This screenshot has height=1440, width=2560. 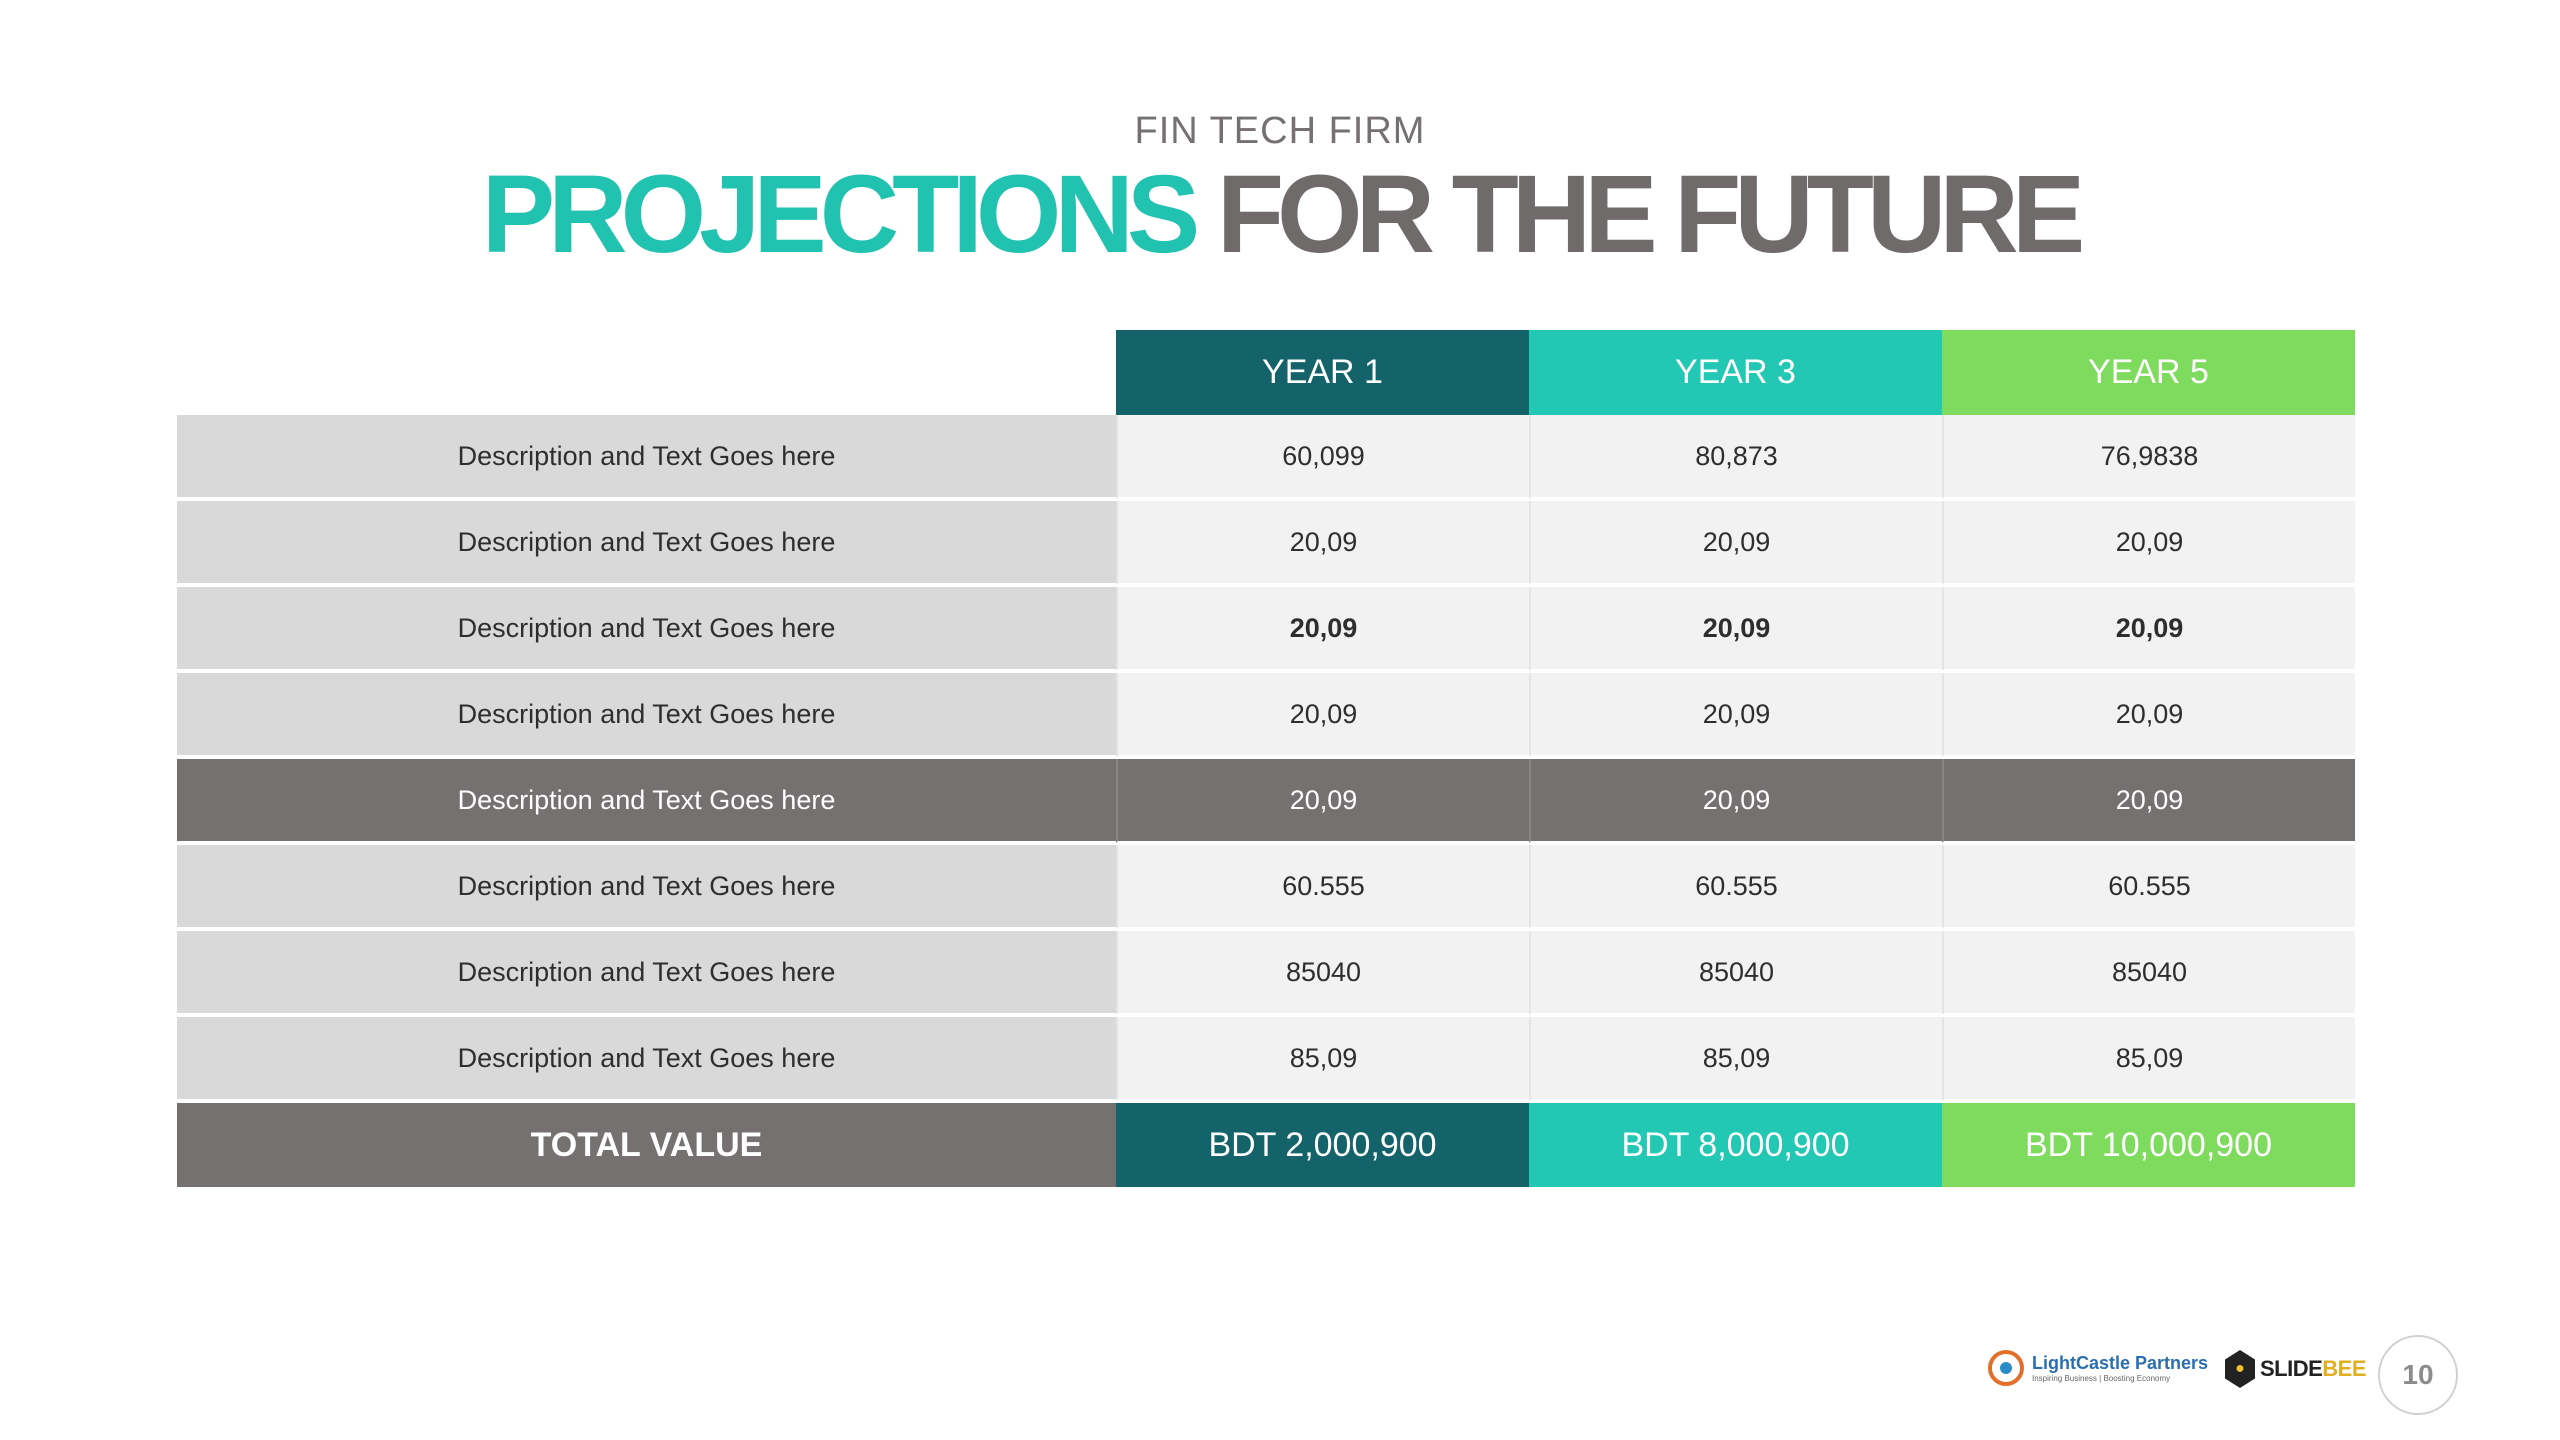 I want to click on row-value-year5: 60.555, so click(x=2148, y=887).